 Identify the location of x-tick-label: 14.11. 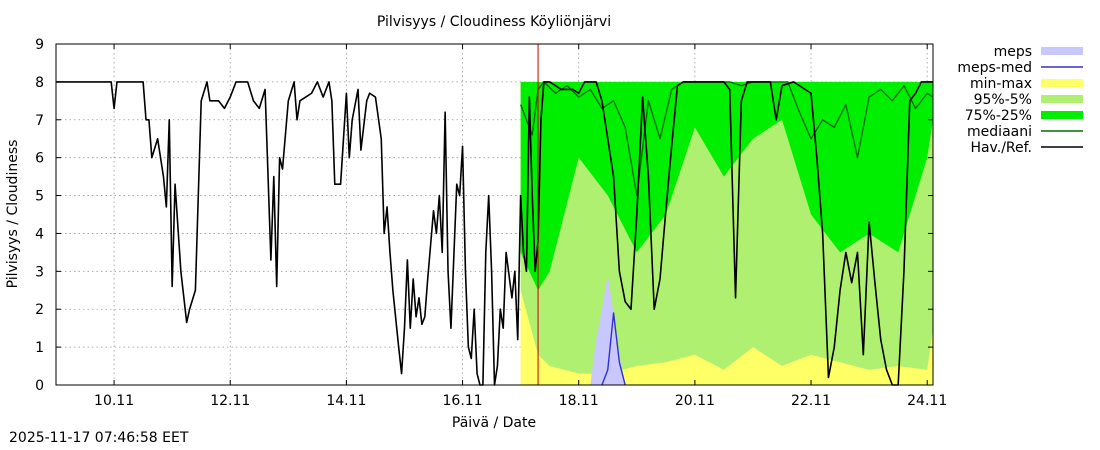
(346, 401).